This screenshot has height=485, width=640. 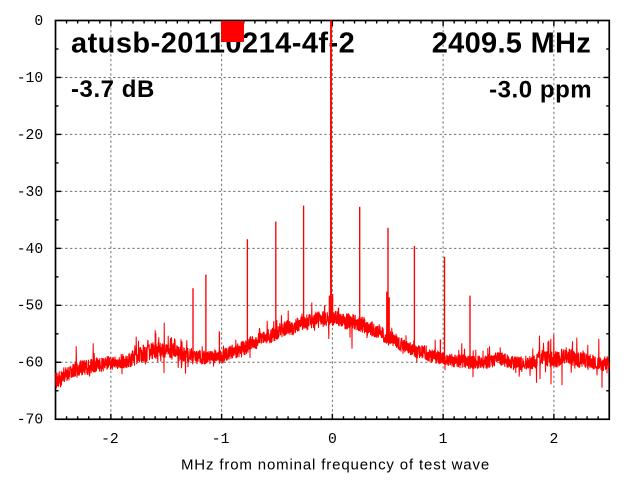 What do you see at coordinates (110, 440) in the screenshot?
I see `svg-text: -2` at bounding box center [110, 440].